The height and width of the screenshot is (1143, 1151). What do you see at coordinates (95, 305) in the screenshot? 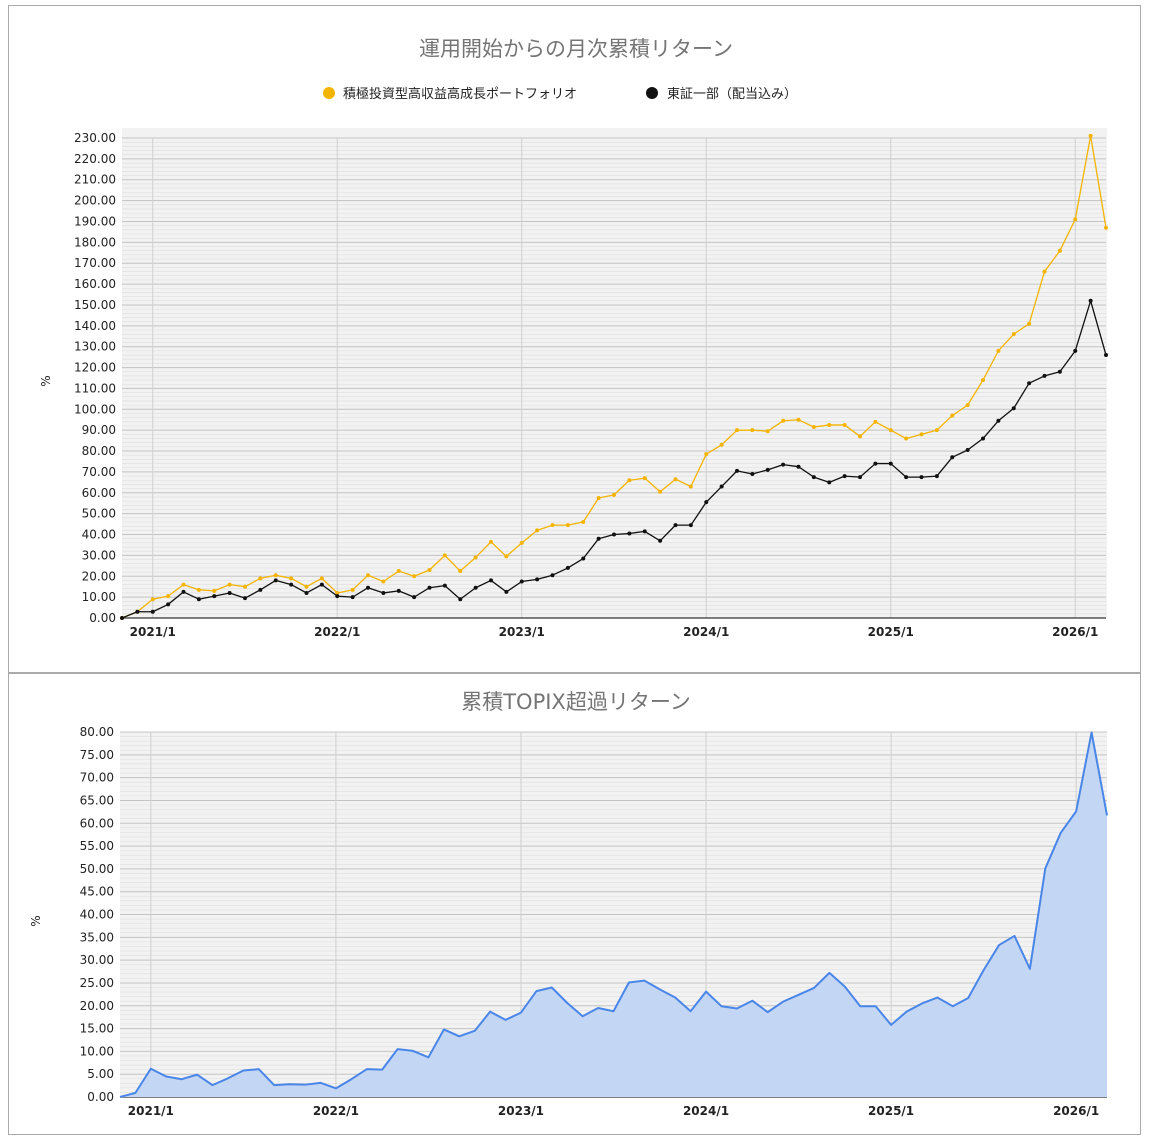
I see `y-tick-label: 150.00` at bounding box center [95, 305].